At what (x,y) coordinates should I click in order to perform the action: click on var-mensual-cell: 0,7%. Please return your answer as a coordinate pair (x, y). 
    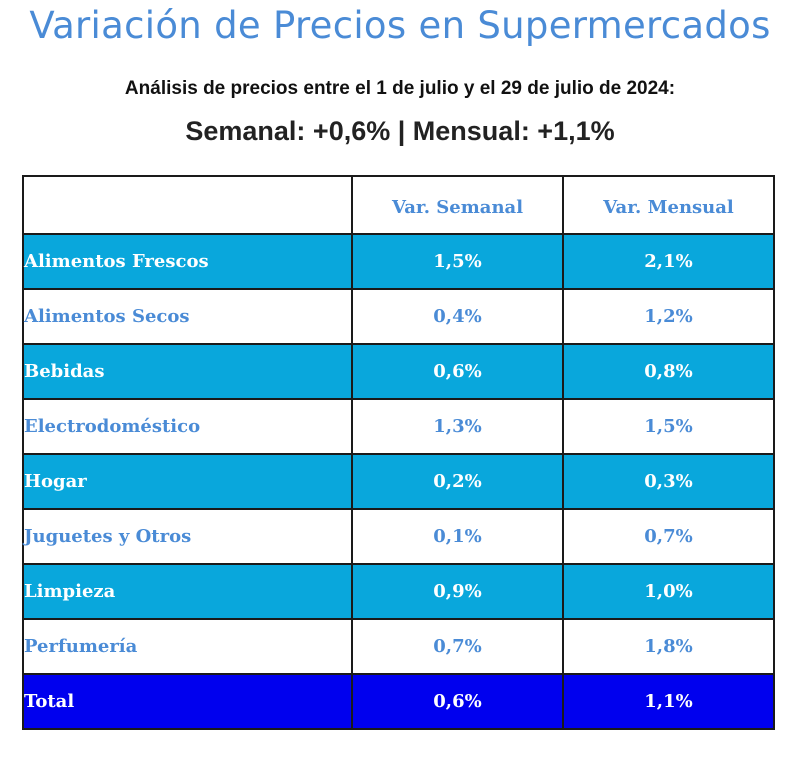
    Looking at the image, I should click on (668, 536).